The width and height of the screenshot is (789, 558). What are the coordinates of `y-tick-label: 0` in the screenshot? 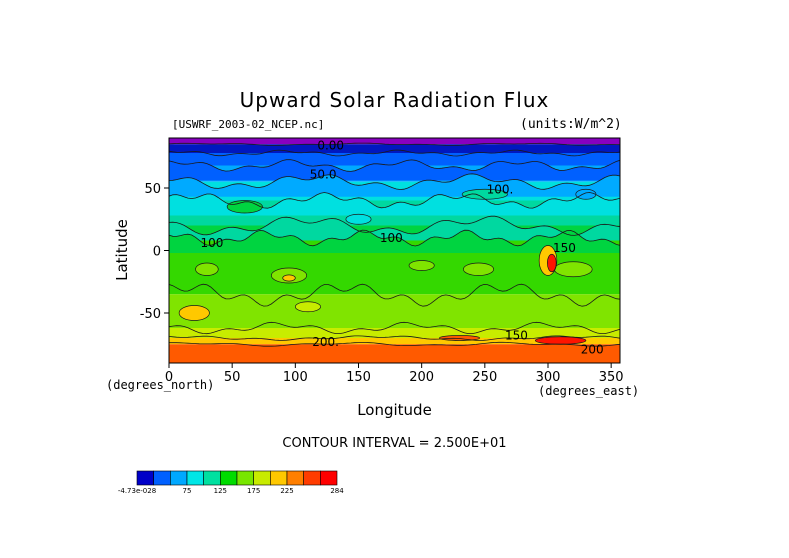 It's located at (157, 252).